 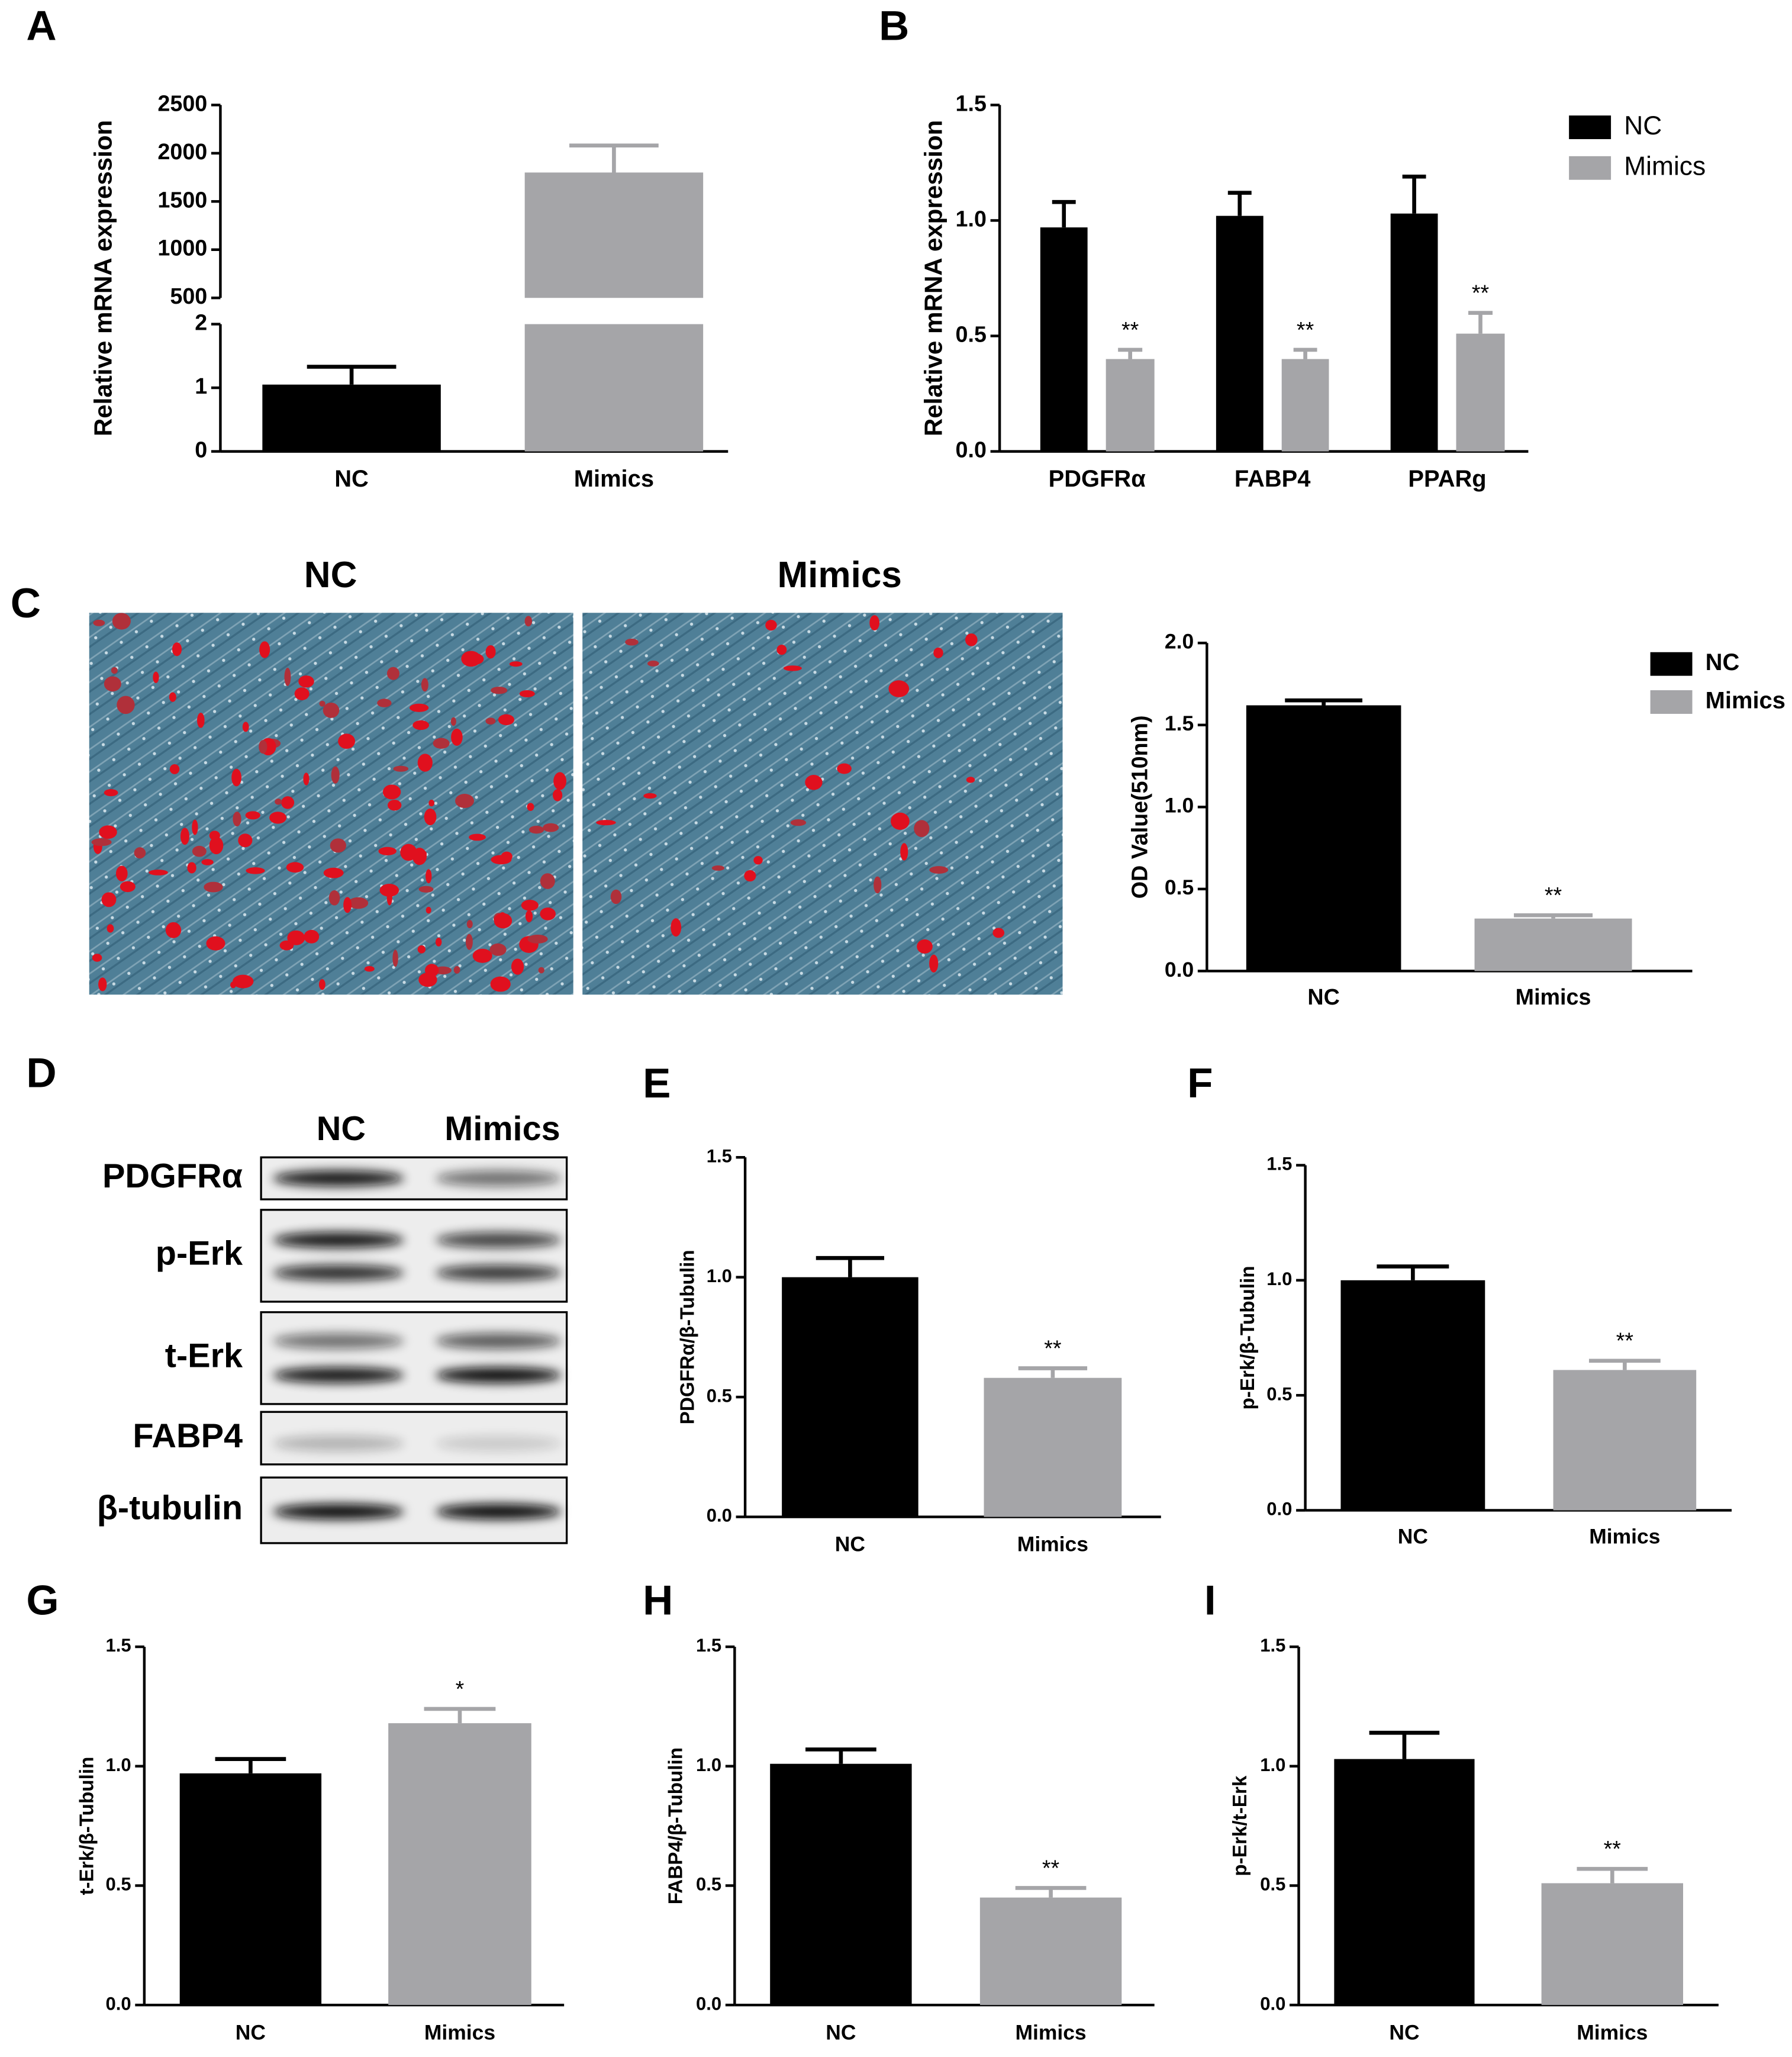 What do you see at coordinates (894, 26) in the screenshot?
I see `panel-label: B` at bounding box center [894, 26].